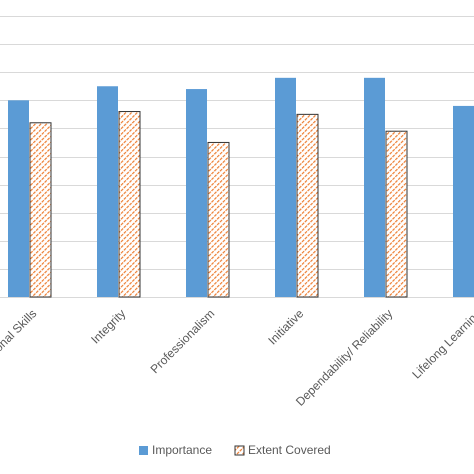  Describe the element at coordinates (108, 326) in the screenshot. I see `x-tick-label: Integrity` at that location.